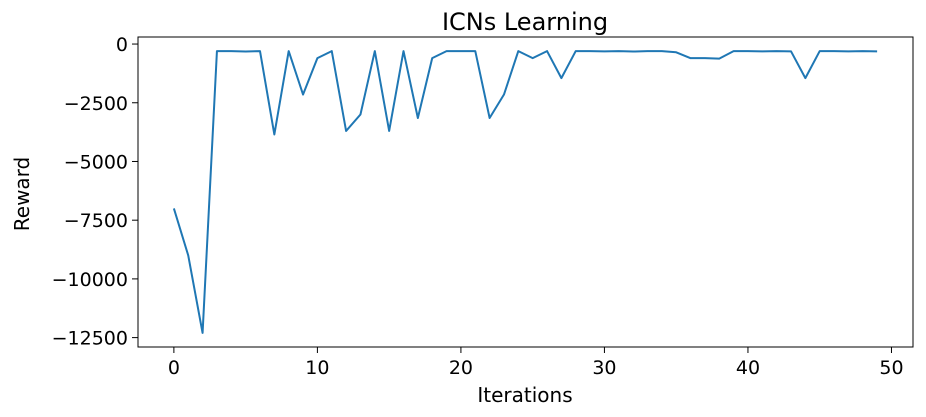 The width and height of the screenshot is (926, 417). I want to click on y-tick-label: −5000, so click(96, 162).